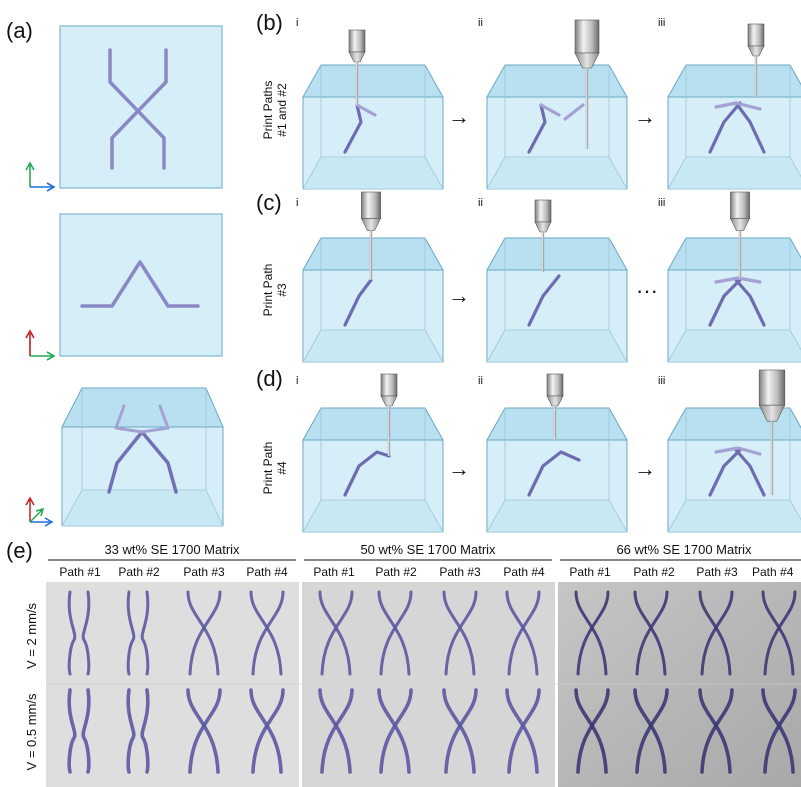 The height and width of the screenshot is (787, 801). Describe the element at coordinates (480, 381) in the screenshot. I see `roman-d-ii: ii` at that location.